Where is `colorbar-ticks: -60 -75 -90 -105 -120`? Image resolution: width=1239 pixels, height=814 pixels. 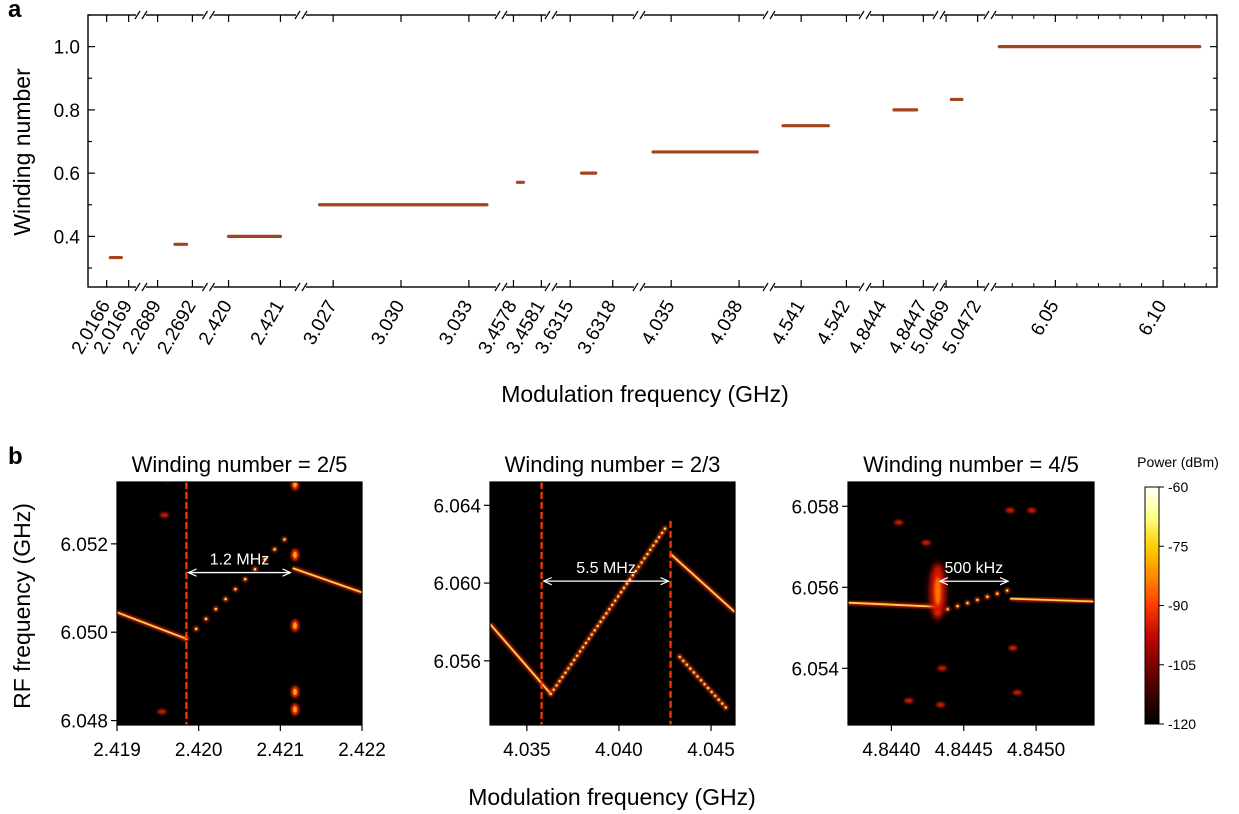
colorbar-ticks: -60 -75 -90 -105 -120 is located at coordinates (1177, 605).